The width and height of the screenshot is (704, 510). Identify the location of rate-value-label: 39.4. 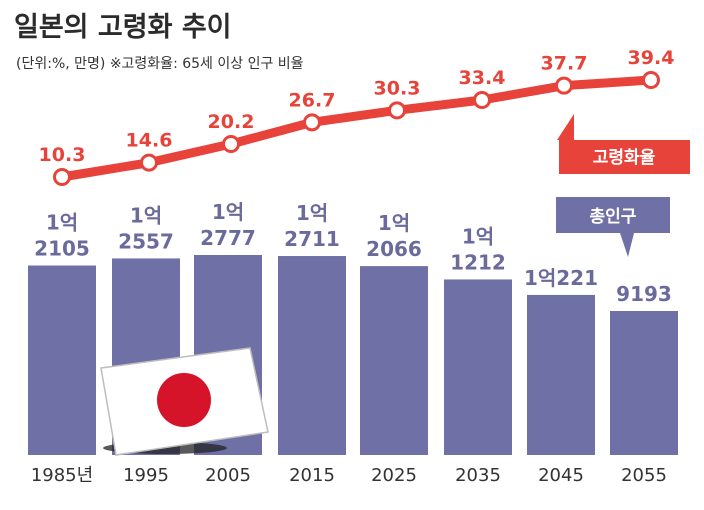
(651, 58).